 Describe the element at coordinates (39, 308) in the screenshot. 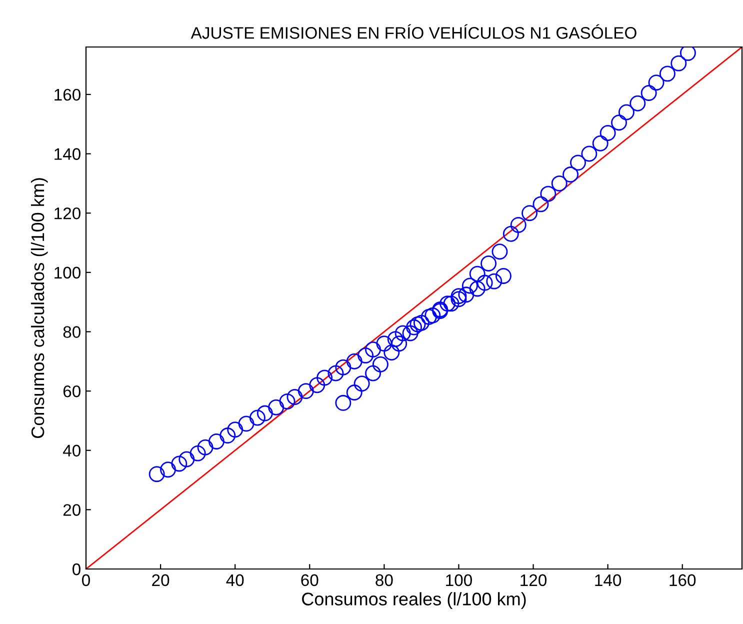

I see `y-axis-title: Consumos calculados (l/100 km)` at that location.